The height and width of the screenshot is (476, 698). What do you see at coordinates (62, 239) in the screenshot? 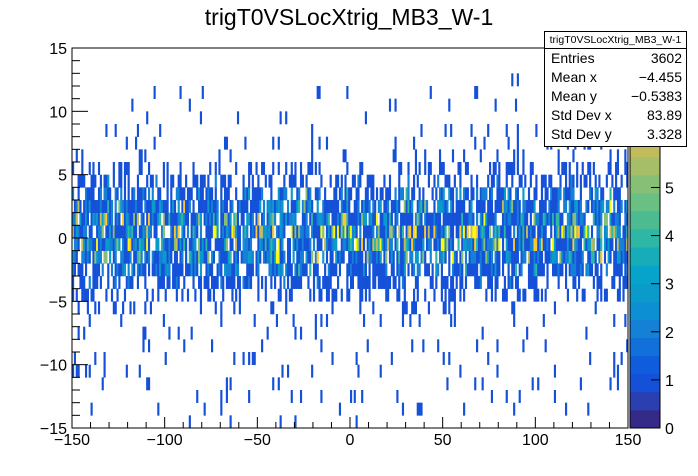
I see `y-tick-label: 0` at bounding box center [62, 239].